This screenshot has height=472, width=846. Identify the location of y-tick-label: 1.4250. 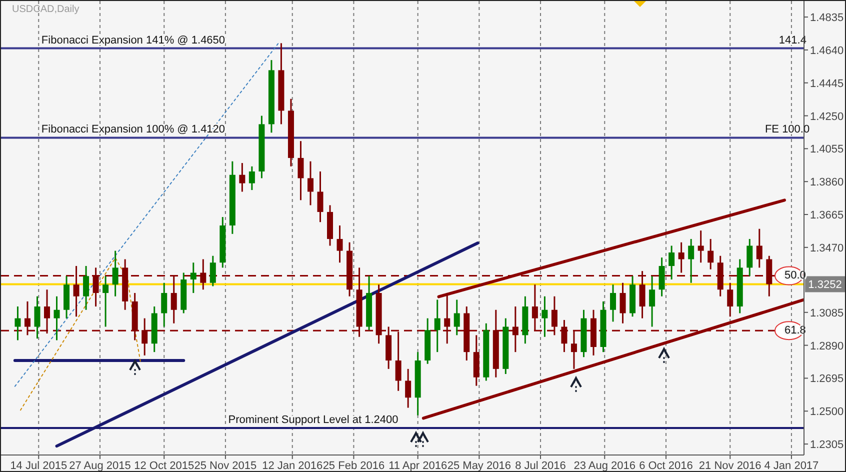
(827, 116).